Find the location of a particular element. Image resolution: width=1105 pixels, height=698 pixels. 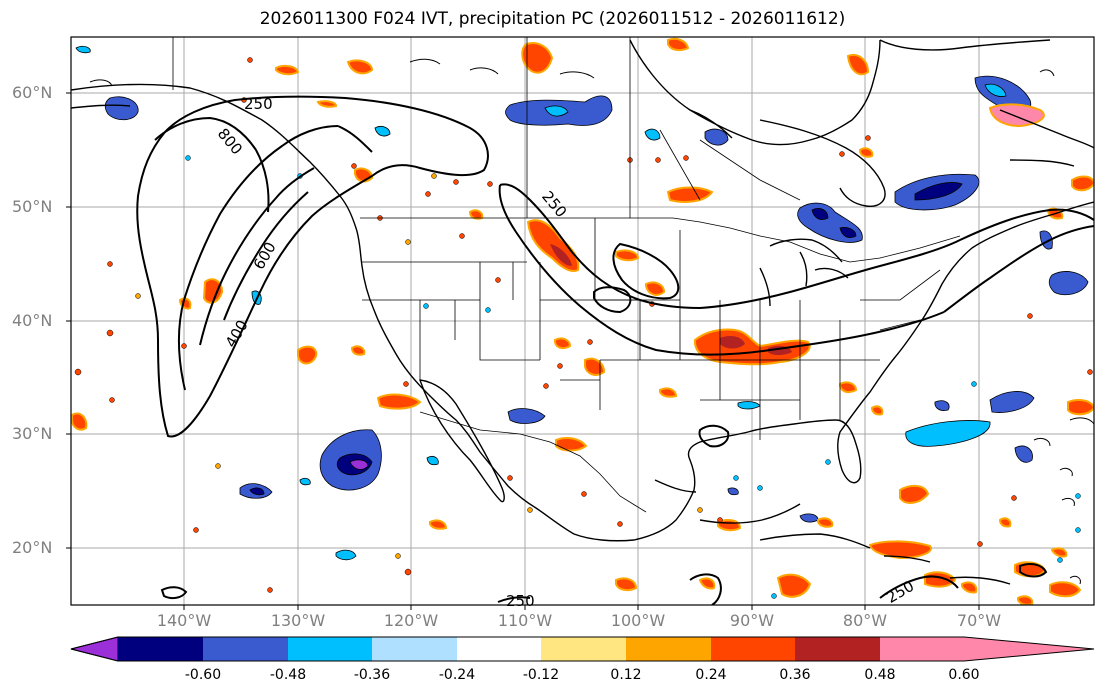

latitude-label: 60°N is located at coordinates (32, 92).